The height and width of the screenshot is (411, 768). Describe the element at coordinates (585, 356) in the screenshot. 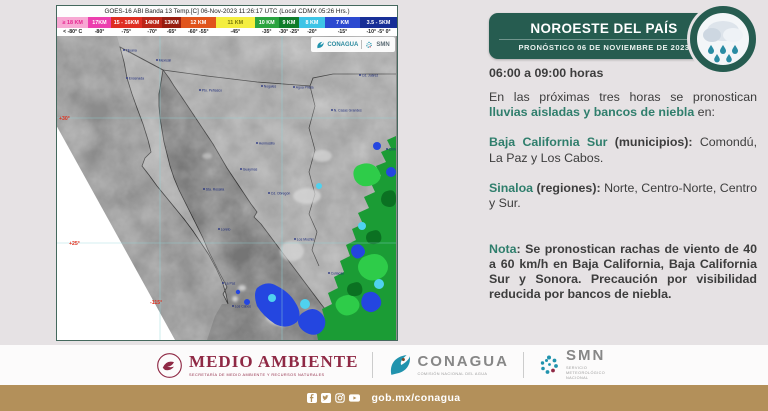

I see `smn-title: SMN` at that location.